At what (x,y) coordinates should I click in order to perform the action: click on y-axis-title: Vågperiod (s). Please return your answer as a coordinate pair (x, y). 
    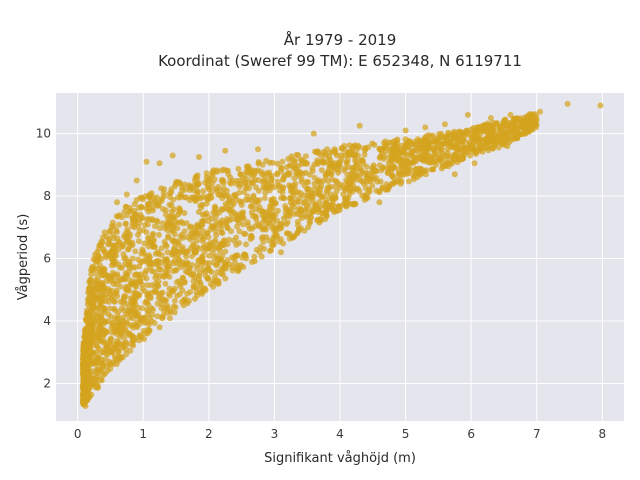
    Looking at the image, I should click on (23, 257).